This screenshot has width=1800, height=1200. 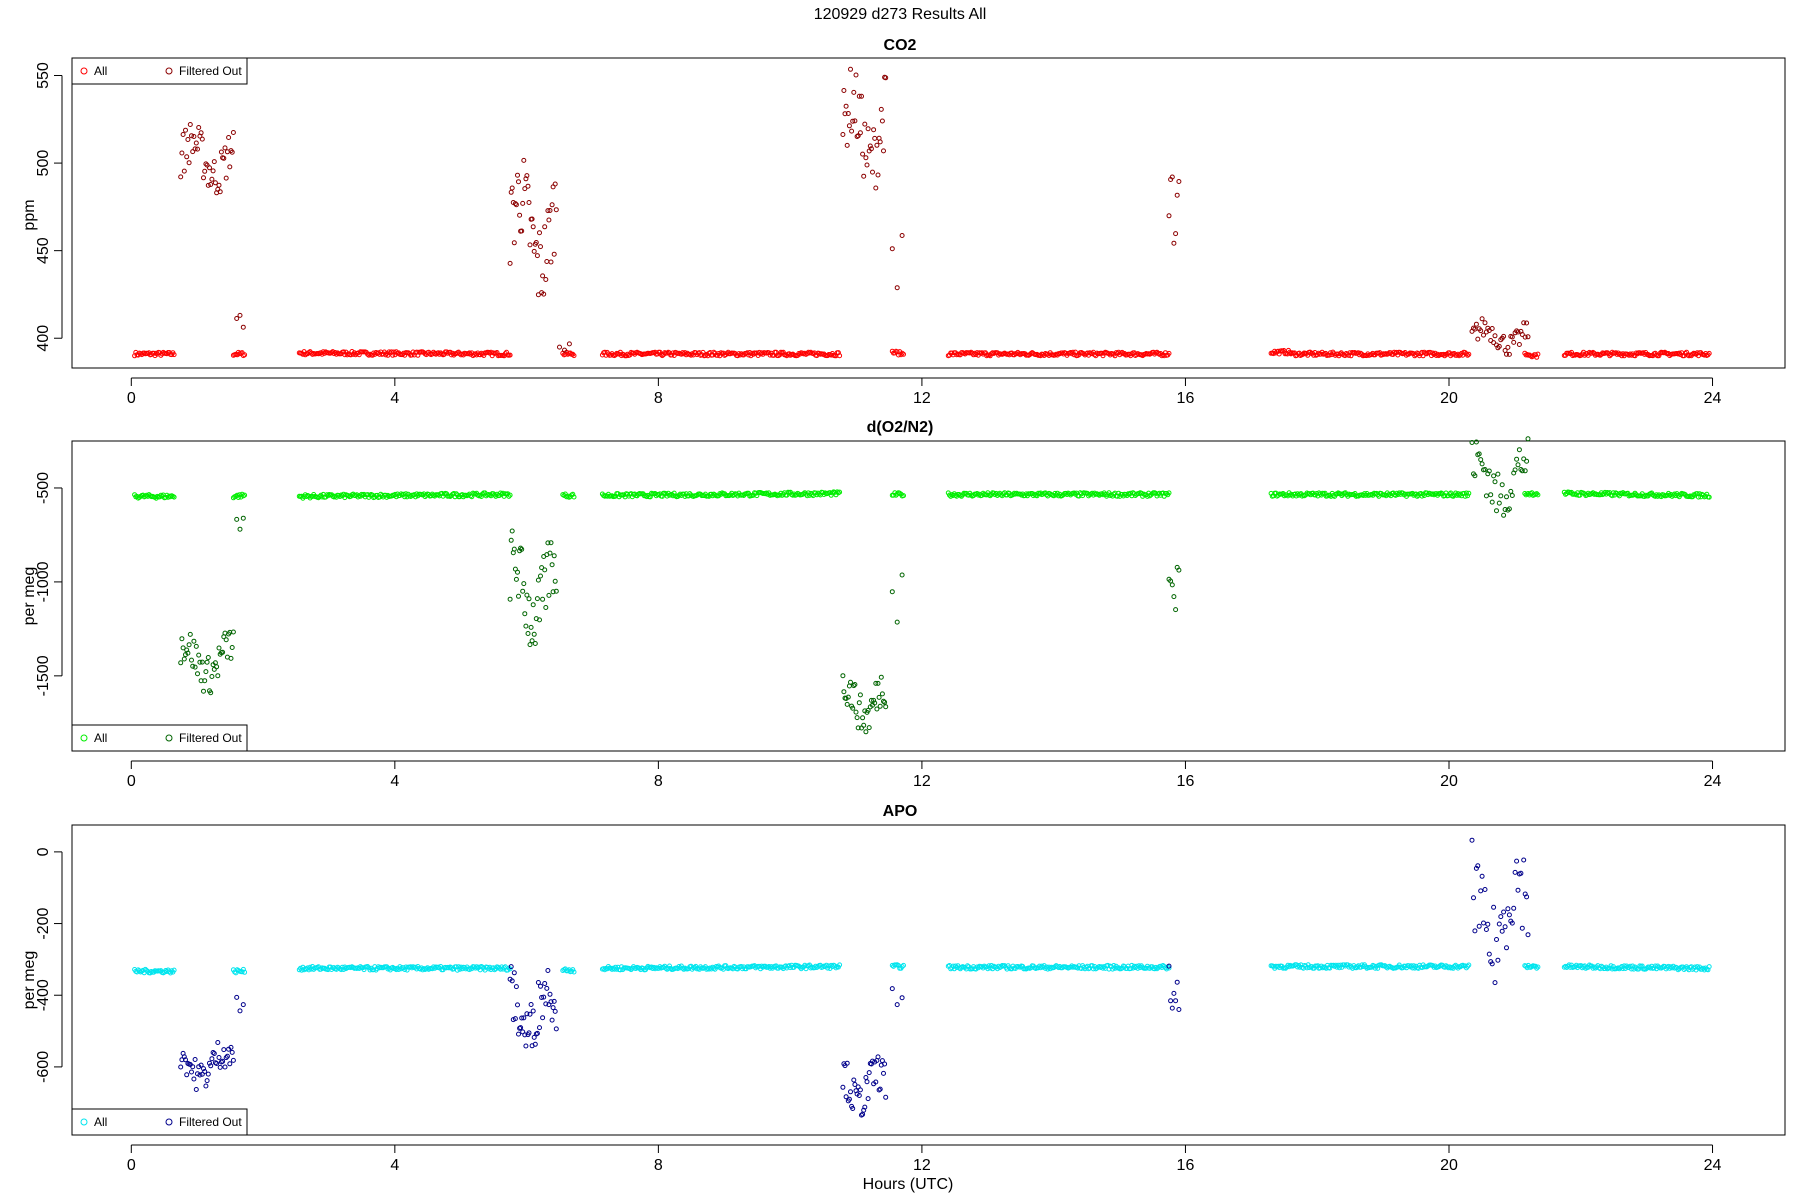 I want to click on o2n2-y-tick-label: -1000, so click(x=43, y=581).